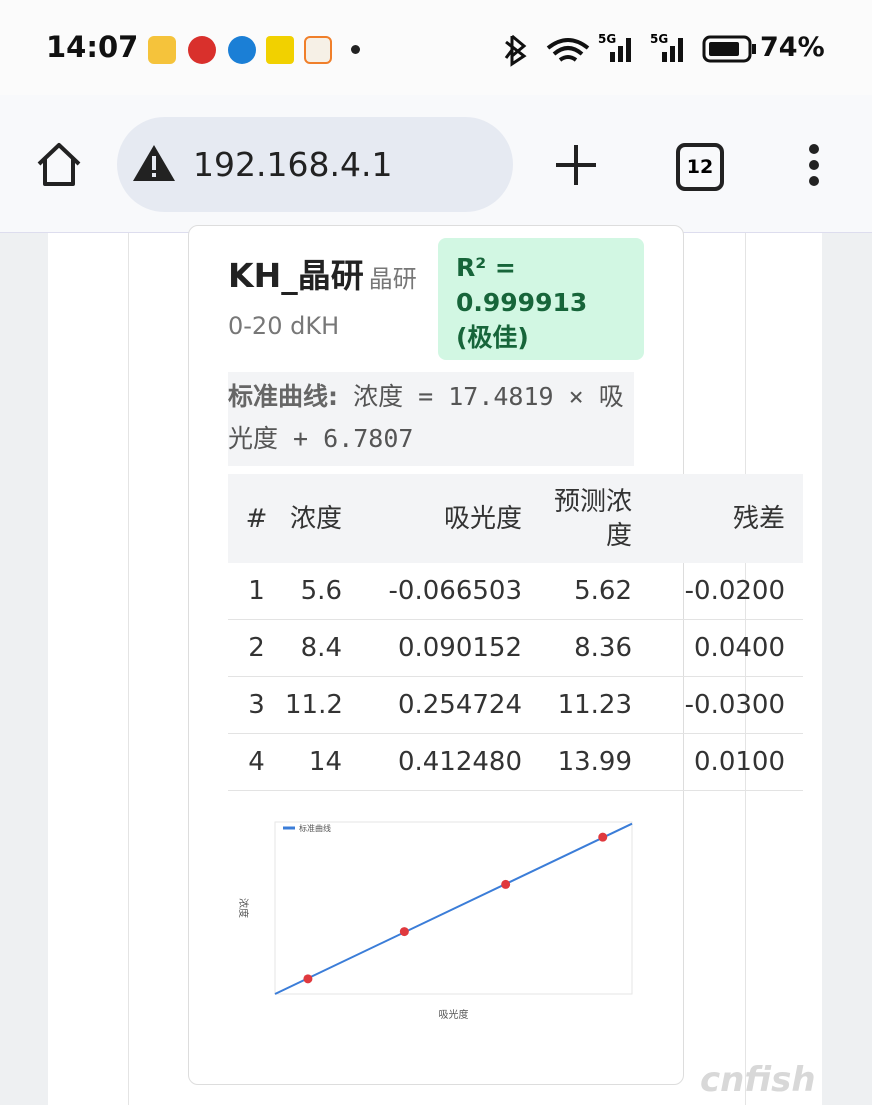  I want to click on table-cell: -0.0200, so click(726, 591).